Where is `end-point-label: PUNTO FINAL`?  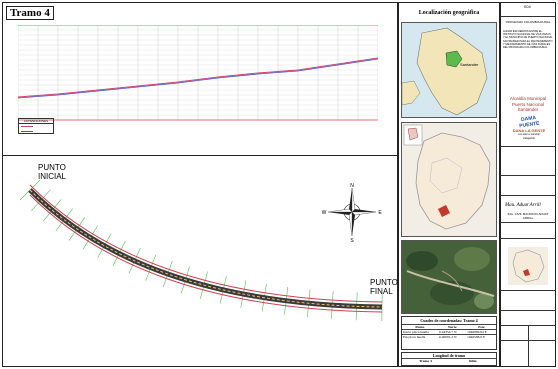 end-point-label: PUNTO FINAL is located at coordinates (384, 287).